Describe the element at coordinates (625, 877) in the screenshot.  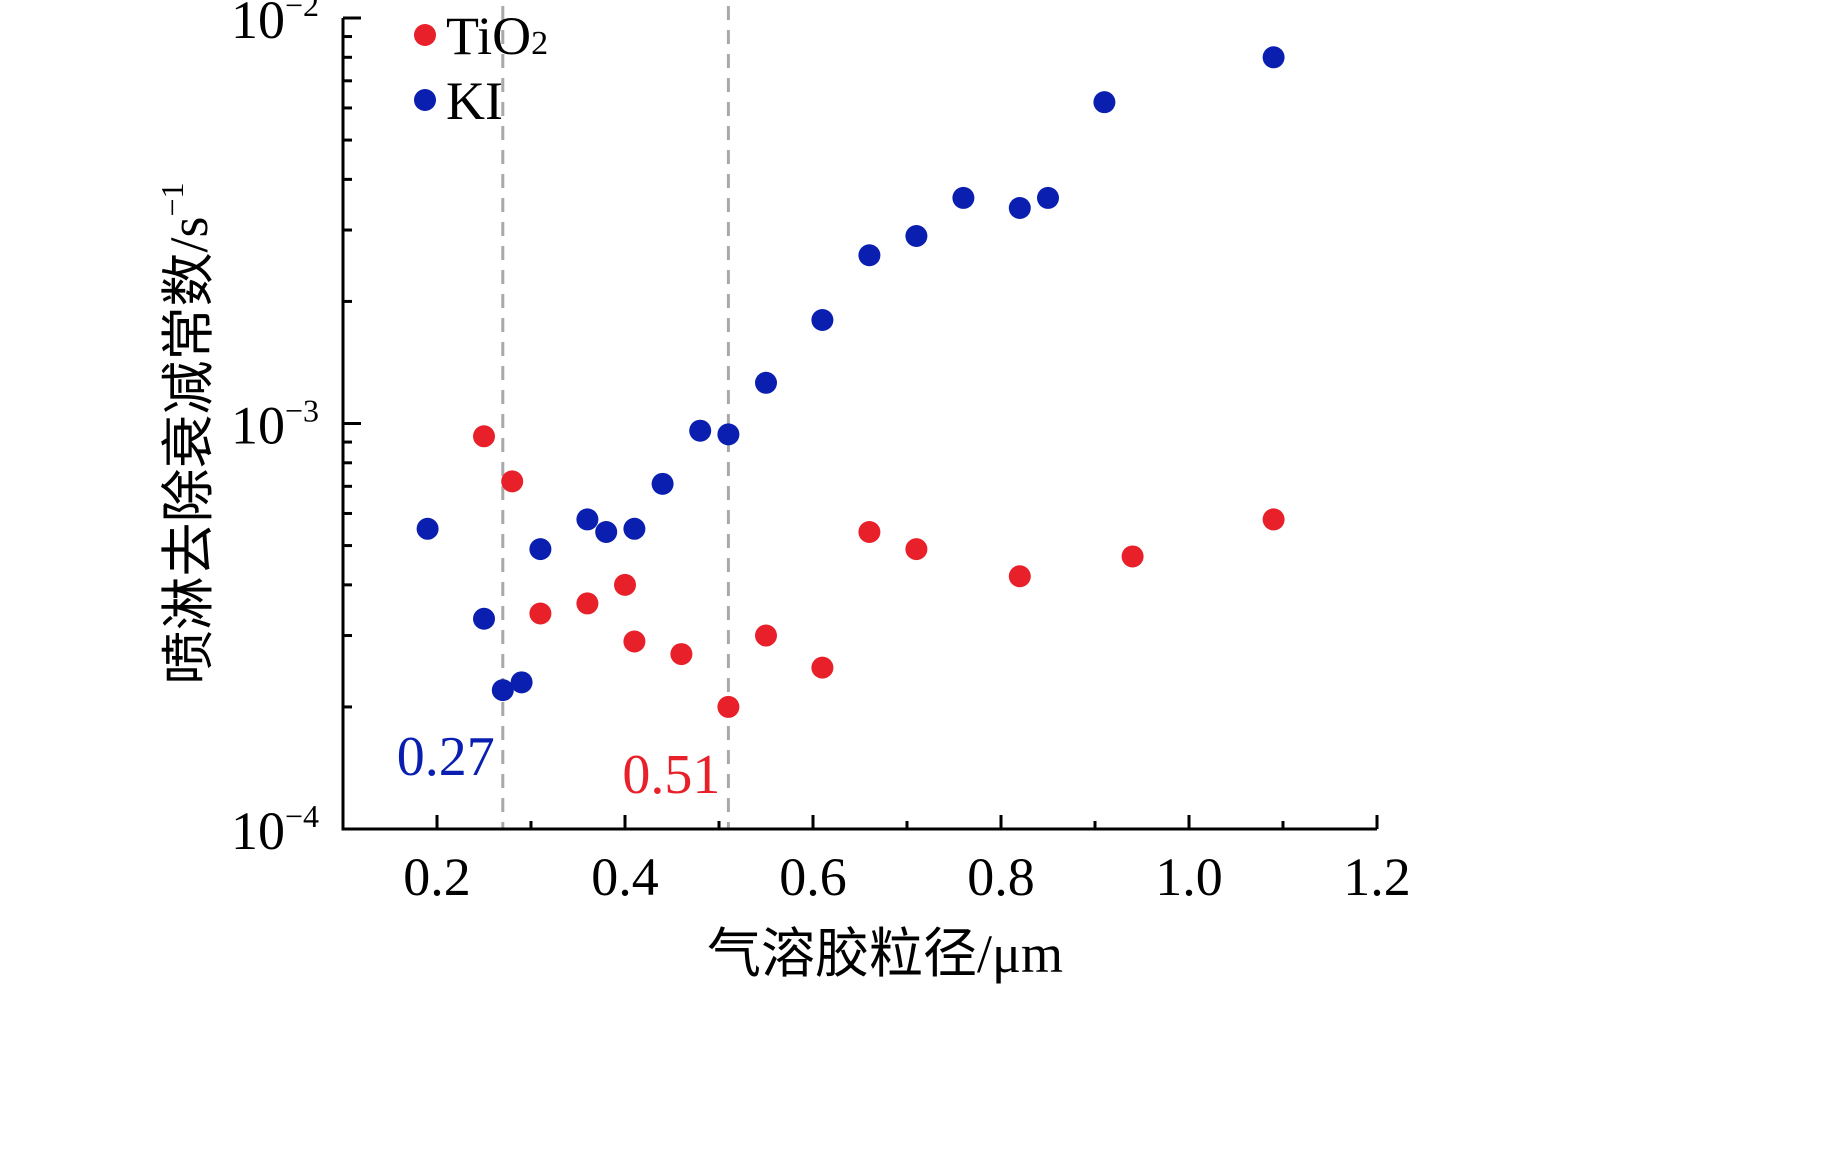
I see `x-tick-label: 0.4` at that location.